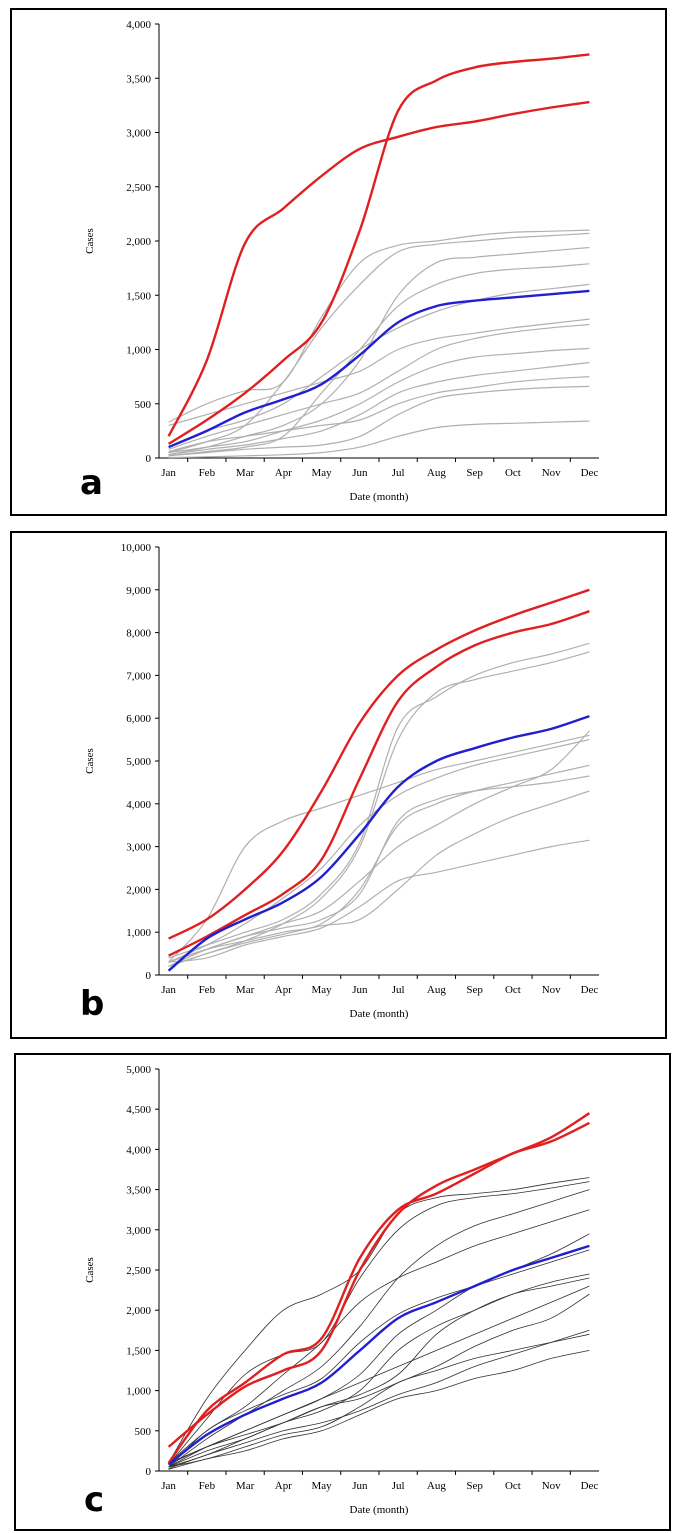 This screenshot has width=673, height=1533. Describe the element at coordinates (136, 548) in the screenshot. I see `y-tick-label: 10,000` at that location.